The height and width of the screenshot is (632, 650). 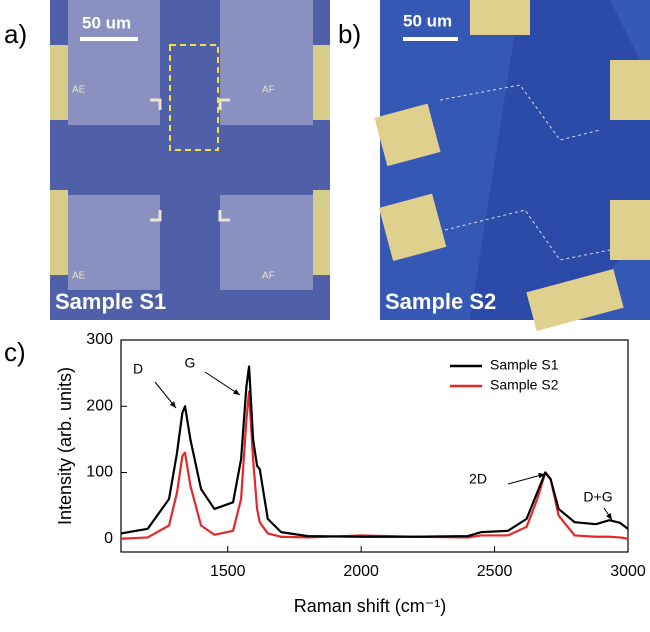 I want to click on x-tick-label: 1500, so click(x=228, y=571).